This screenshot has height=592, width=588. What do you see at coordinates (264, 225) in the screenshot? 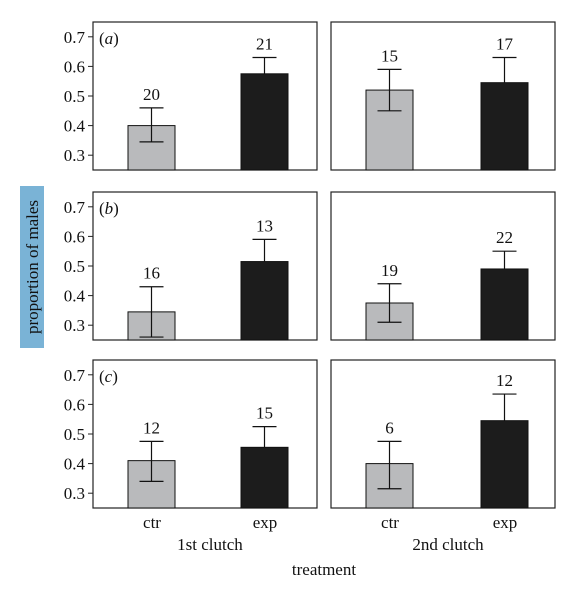
I see `sample-size-label: 13` at bounding box center [264, 225].